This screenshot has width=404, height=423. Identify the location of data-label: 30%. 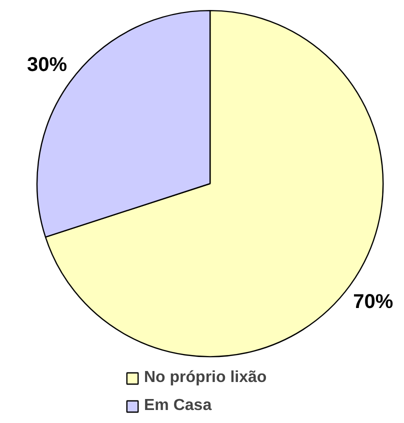
(47, 65).